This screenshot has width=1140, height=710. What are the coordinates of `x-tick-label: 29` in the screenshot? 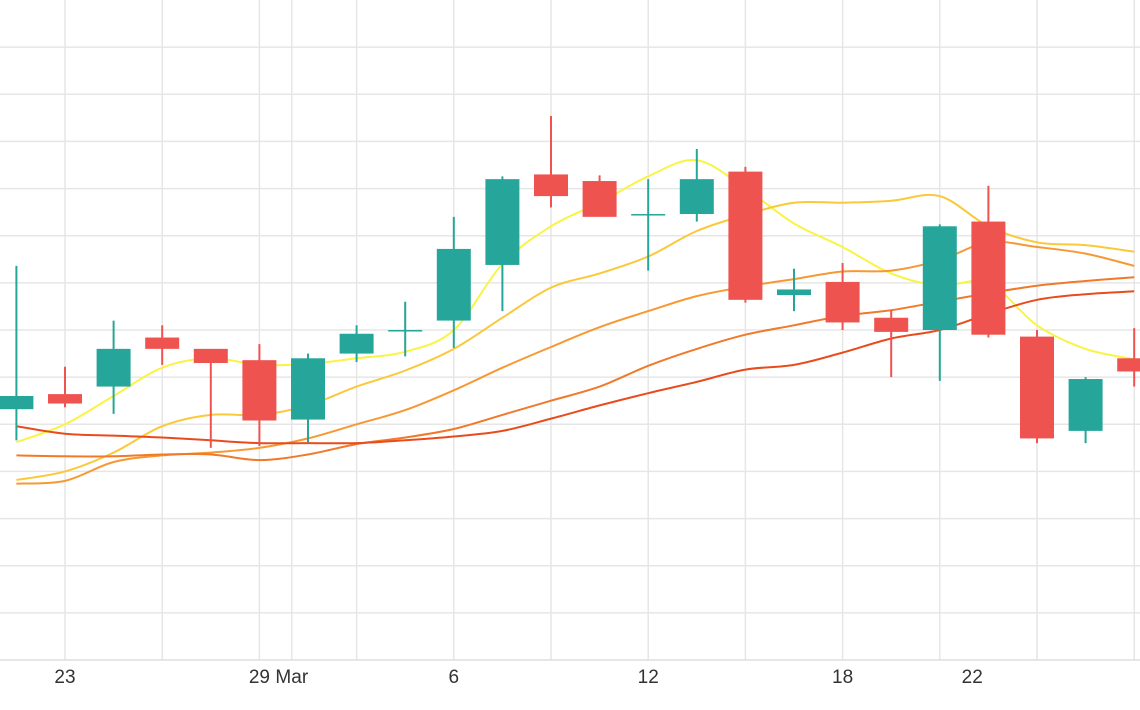 It's located at (259, 677).